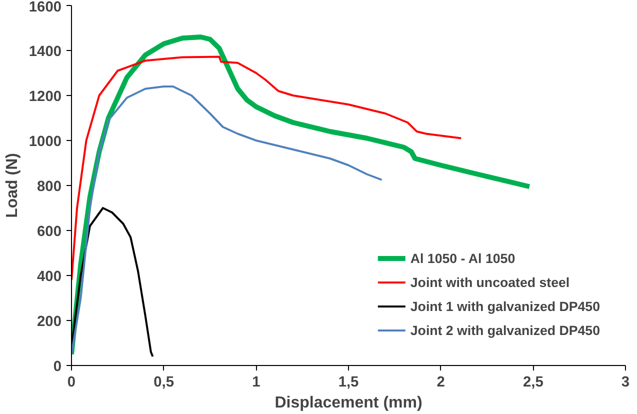 The height and width of the screenshot is (414, 637). What do you see at coordinates (49, 277) in the screenshot?
I see `y-tick-label: 400` at bounding box center [49, 277].